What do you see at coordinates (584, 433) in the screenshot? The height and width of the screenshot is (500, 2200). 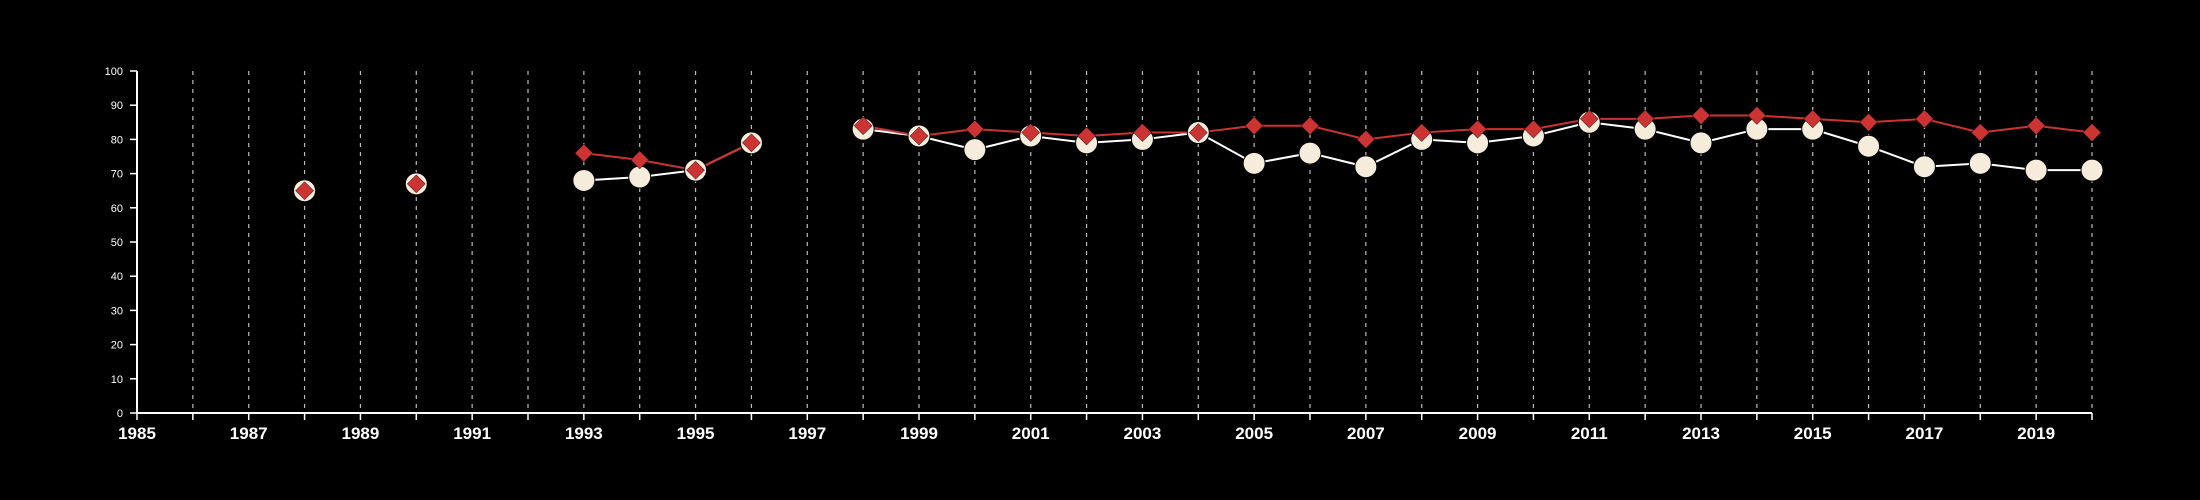 I see `x-tick-label: 1993` at bounding box center [584, 433].